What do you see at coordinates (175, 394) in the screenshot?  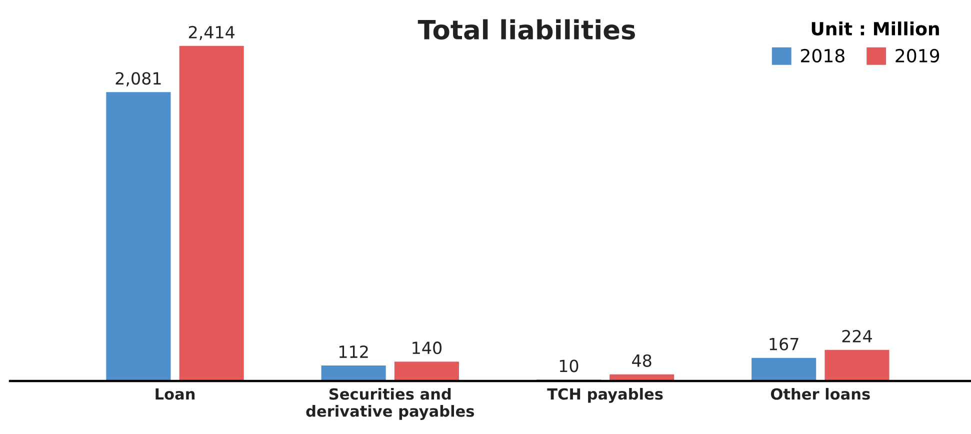 I see `x-tick-label: Loan` at bounding box center [175, 394].